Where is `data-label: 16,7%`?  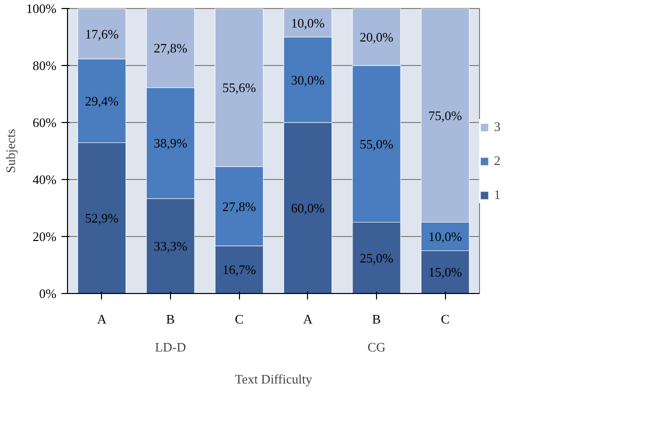
data-label: 16,7% is located at coordinates (239, 270).